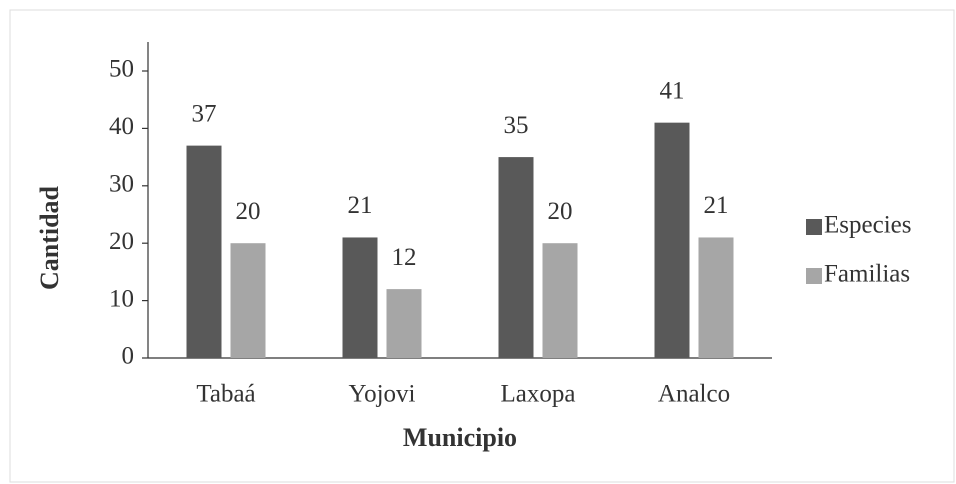  I want to click on x-axis-label: Municipio, so click(460, 437).